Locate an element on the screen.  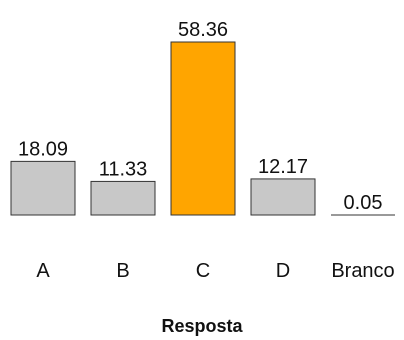
bar-a is located at coordinates (43, 188).